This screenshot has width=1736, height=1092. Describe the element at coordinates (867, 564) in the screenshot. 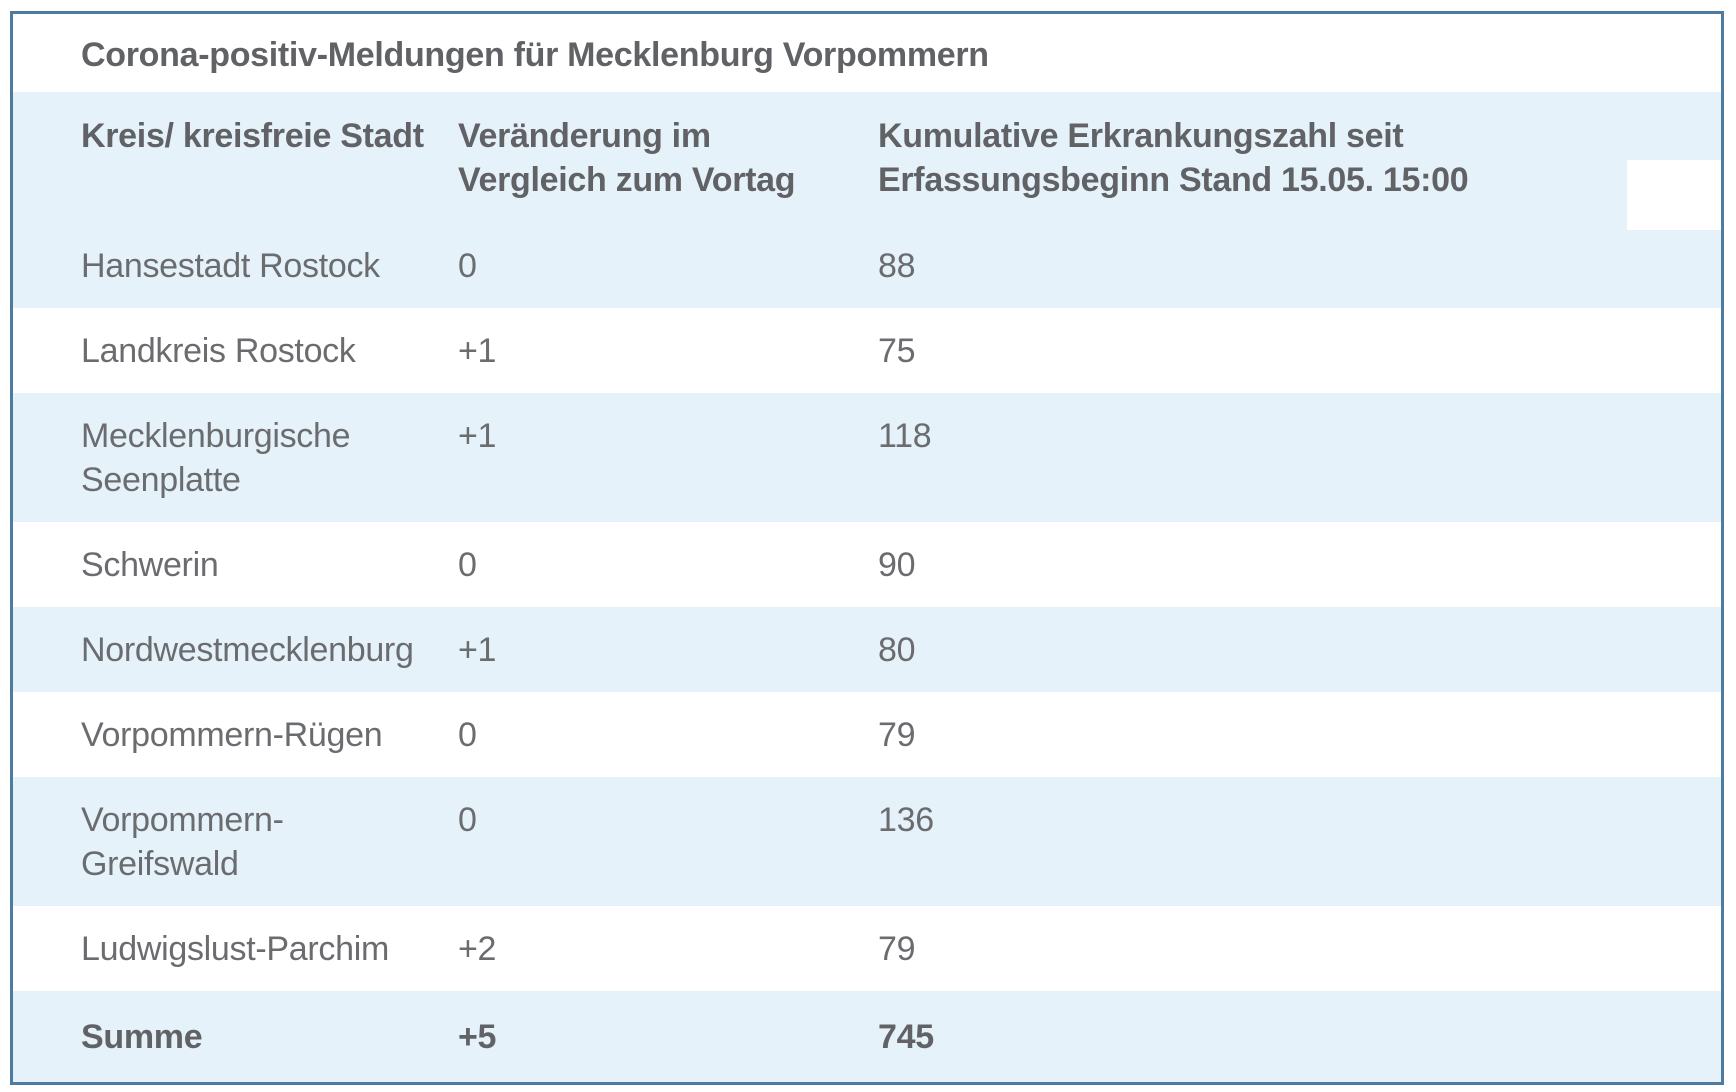

I see `table-row: Schwerin 0 90` at that location.